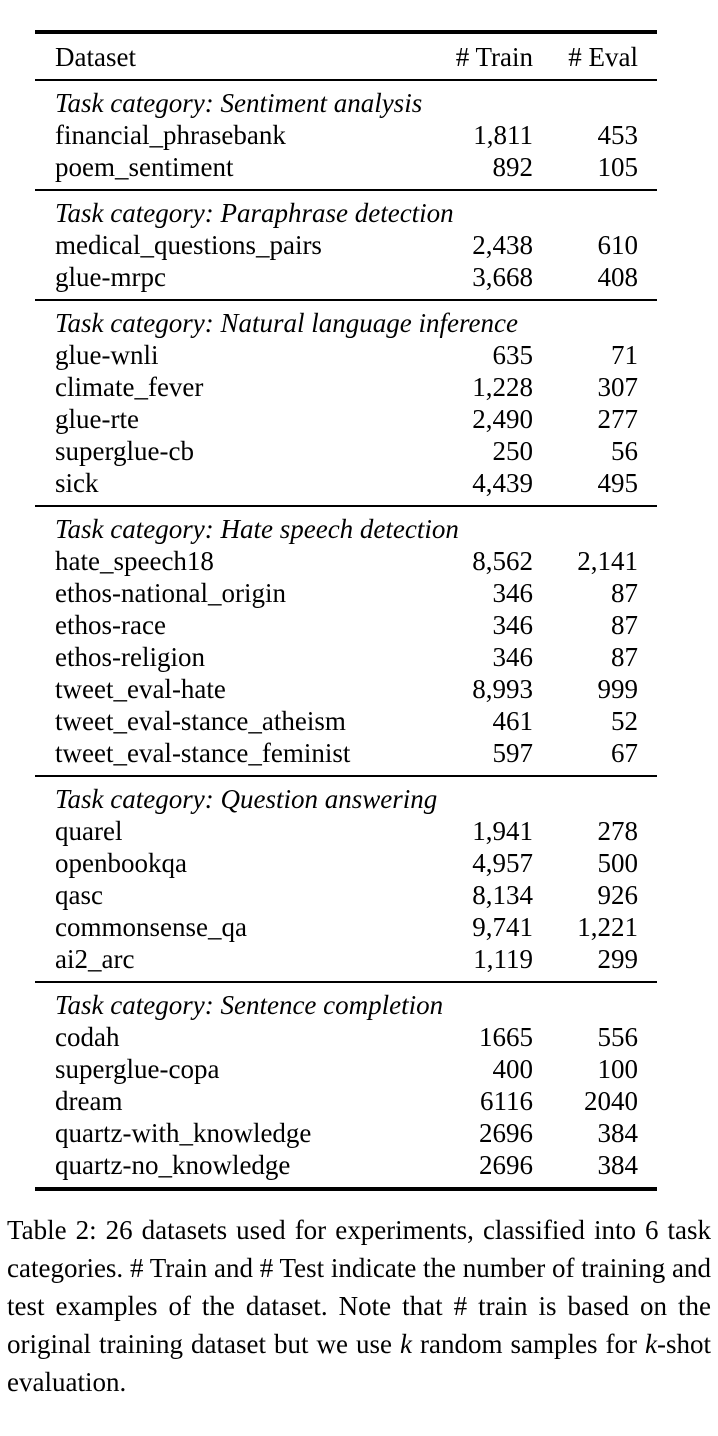  What do you see at coordinates (346, 170) in the screenshot?
I see `dataset-row: poem_sentiment 892 105` at bounding box center [346, 170].